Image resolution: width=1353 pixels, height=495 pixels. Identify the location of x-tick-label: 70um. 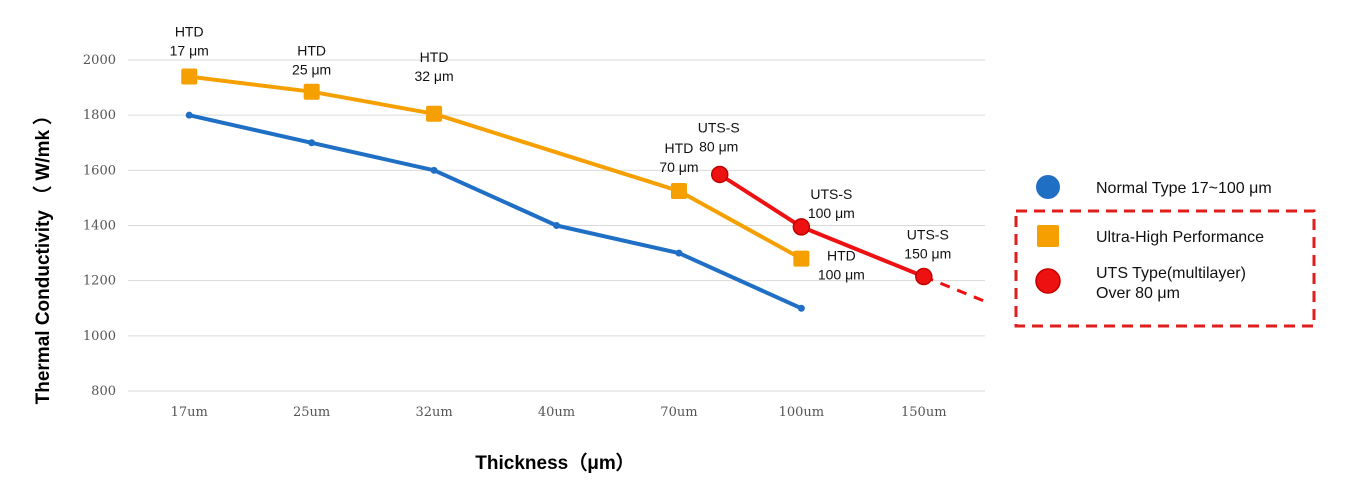
(678, 412).